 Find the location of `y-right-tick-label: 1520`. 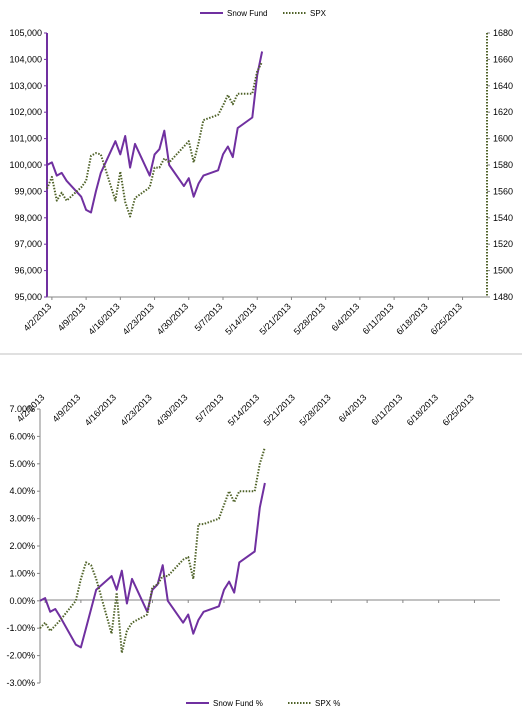

y-right-tick-label: 1520 is located at coordinates (503, 244).